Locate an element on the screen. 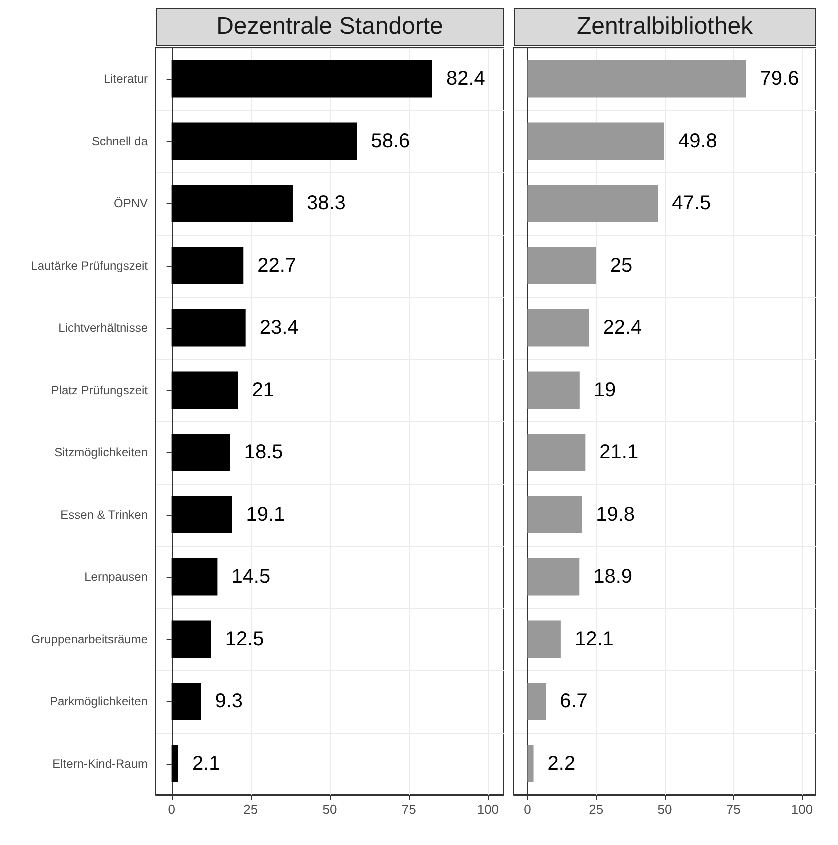 Image resolution: width=838 pixels, height=845 pixels. y-tick-label: Platz Prüfungszeit is located at coordinates (100, 390).